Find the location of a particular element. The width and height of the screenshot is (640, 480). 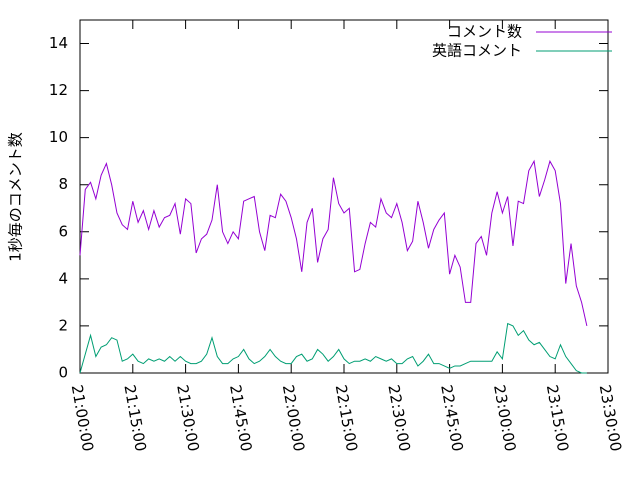

x-tick-label: 21:45:00 is located at coordinates (240, 417).